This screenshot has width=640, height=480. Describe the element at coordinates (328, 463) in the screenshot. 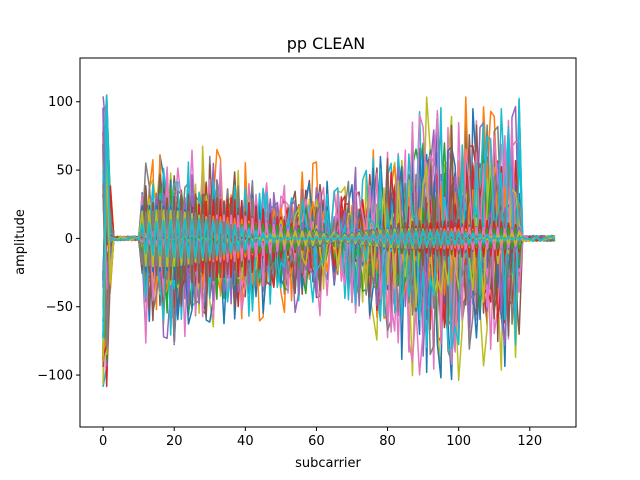

I see `x-axis-title: subcarrier` at that location.